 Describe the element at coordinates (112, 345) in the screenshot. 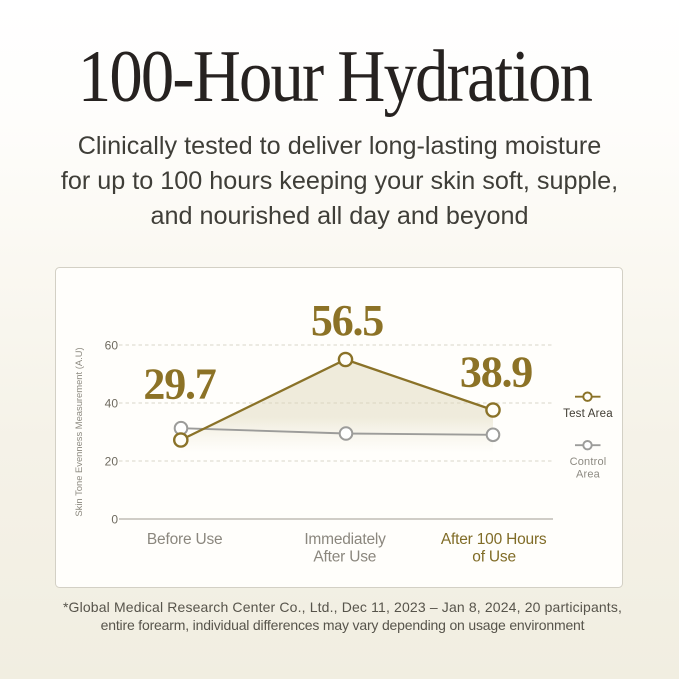

I see `svg-text: 60` at that location.